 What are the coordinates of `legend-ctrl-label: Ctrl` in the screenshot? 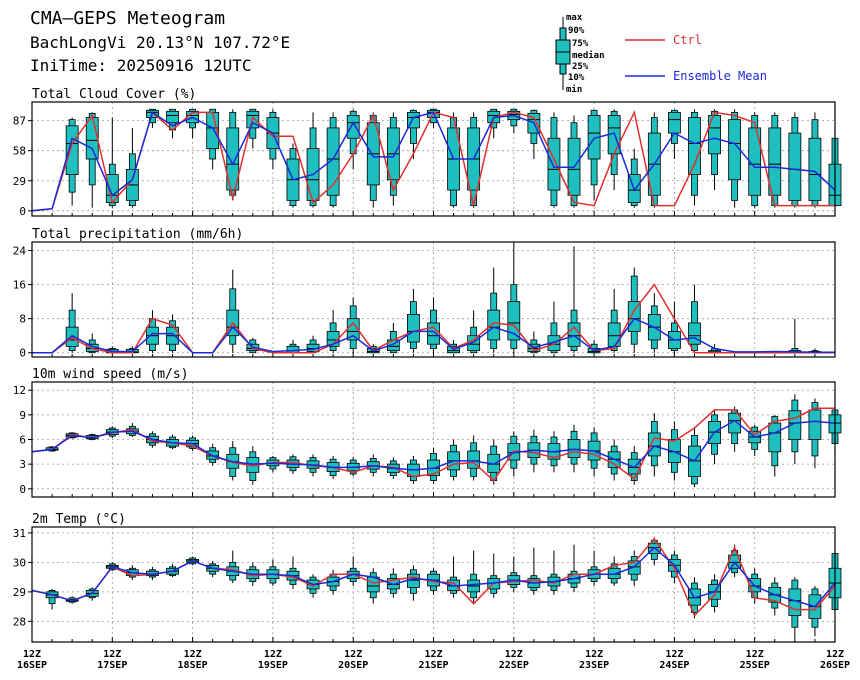 It's located at (687, 40).